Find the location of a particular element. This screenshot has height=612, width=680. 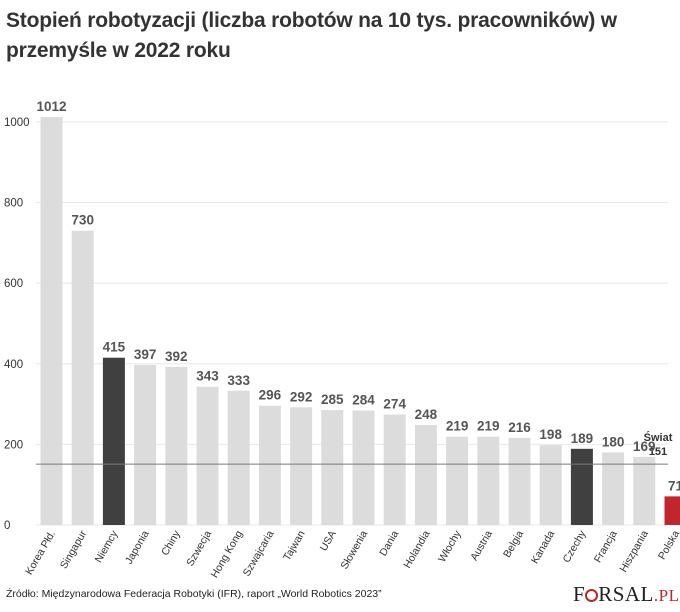

value-label: 284 is located at coordinates (363, 400).